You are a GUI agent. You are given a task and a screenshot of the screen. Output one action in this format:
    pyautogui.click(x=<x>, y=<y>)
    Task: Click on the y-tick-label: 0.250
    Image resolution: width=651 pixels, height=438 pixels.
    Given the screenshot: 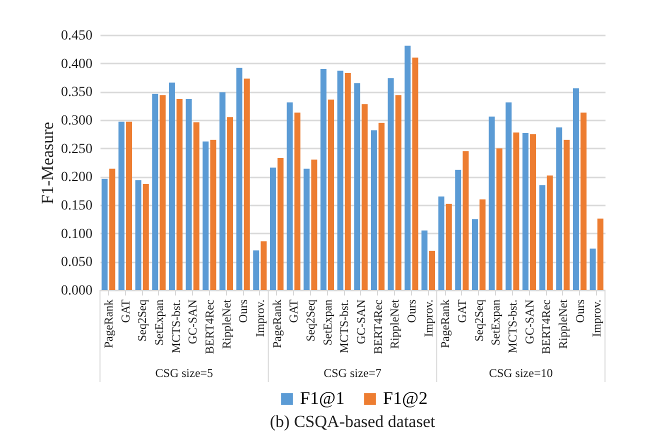 What is the action you would take?
    pyautogui.click(x=76, y=149)
    